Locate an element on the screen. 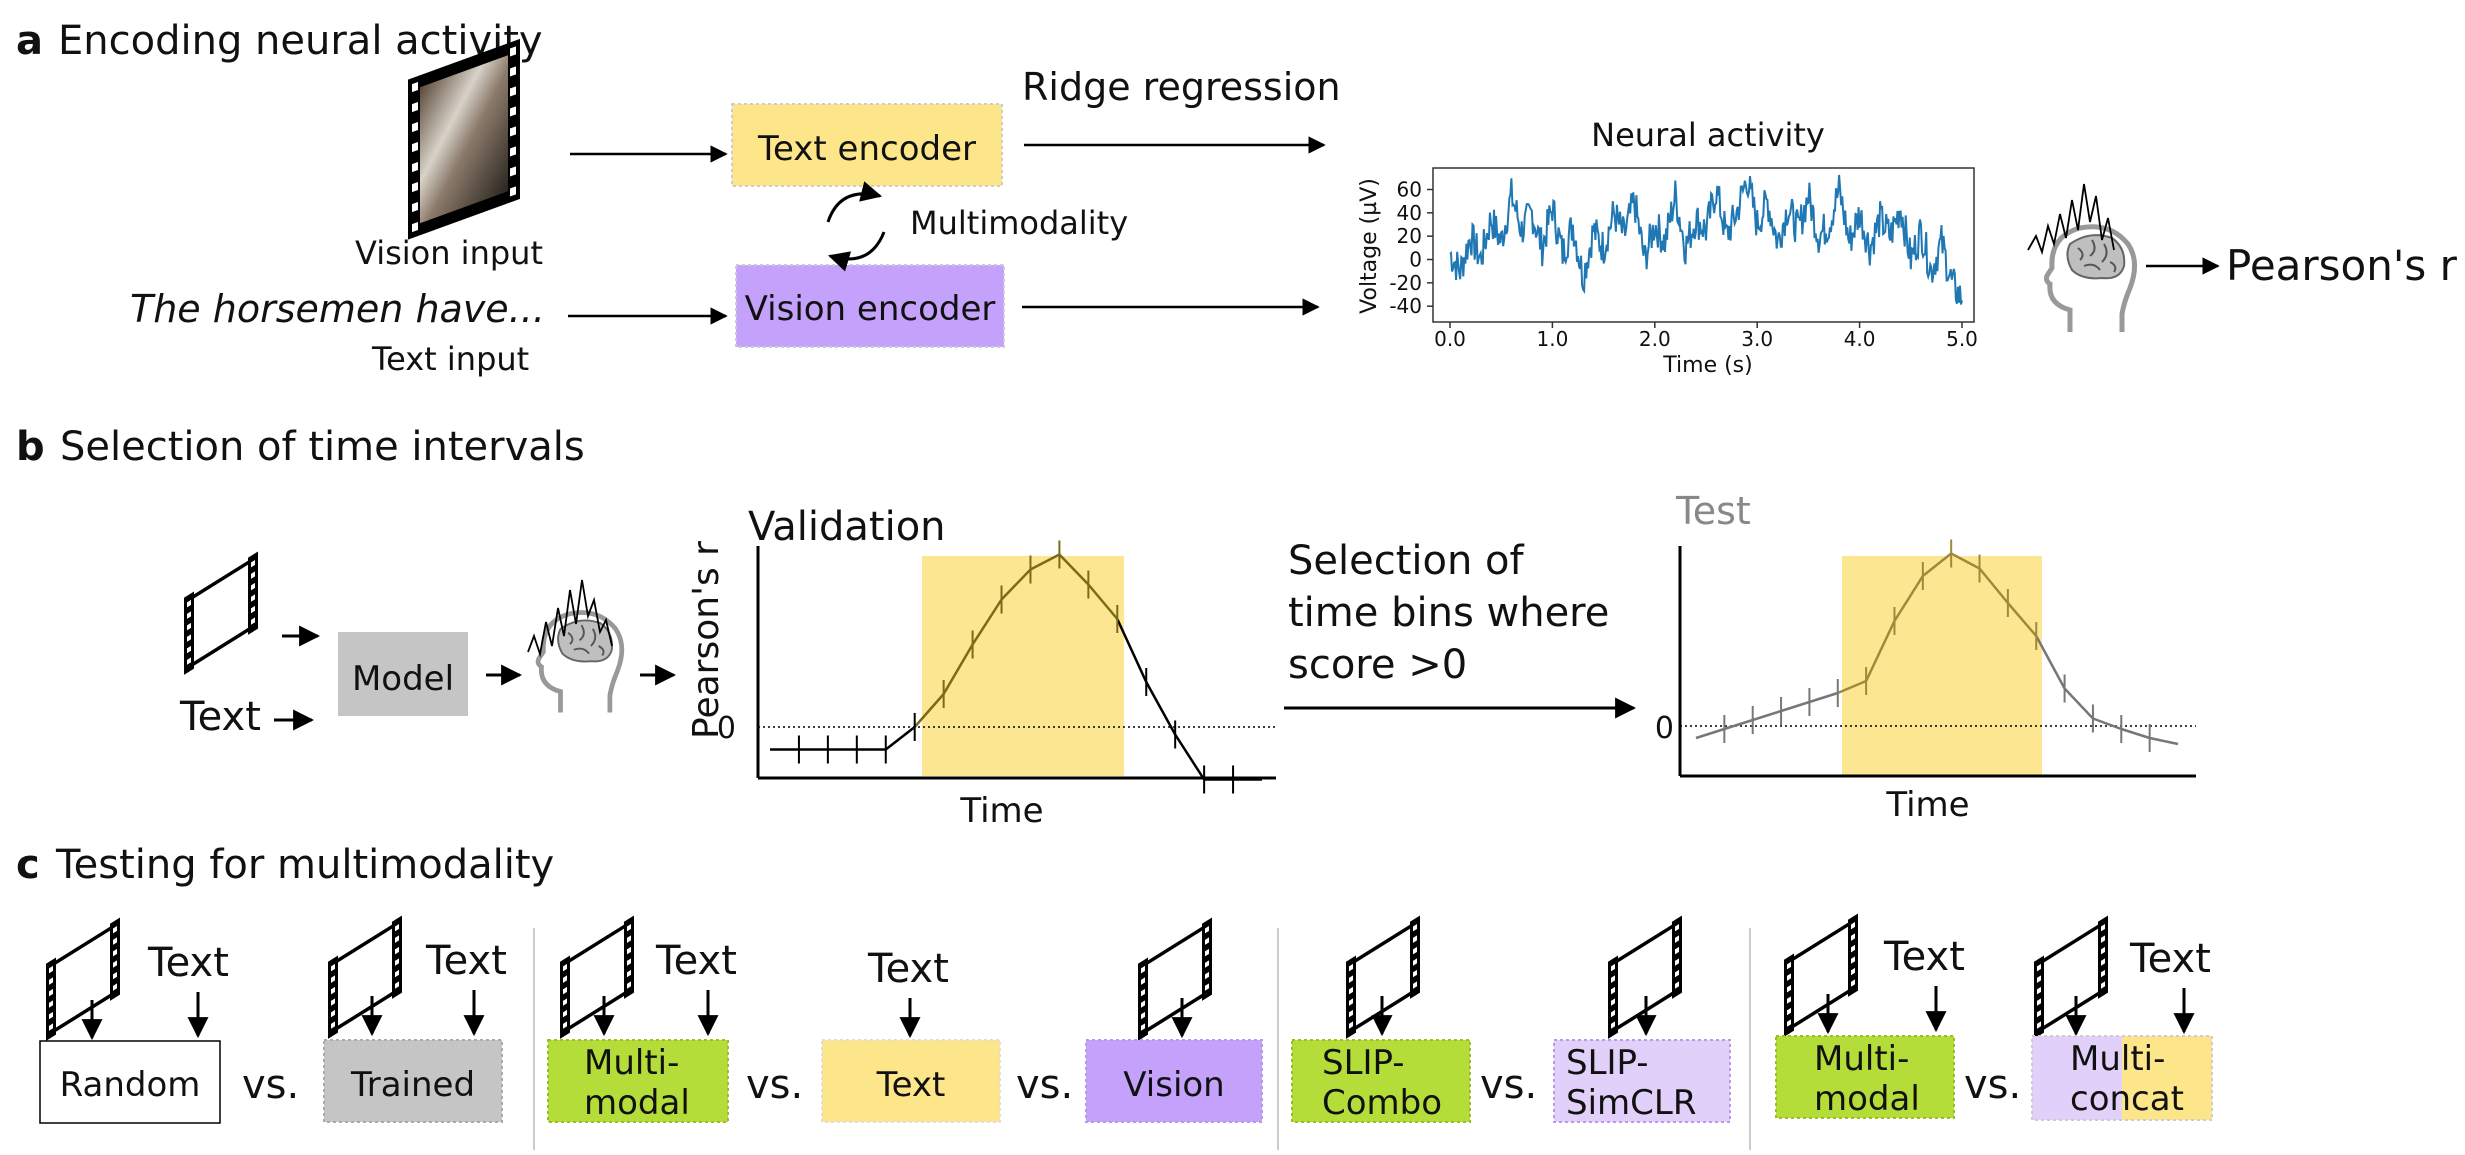  text-label-c9: Text is located at coordinates (2170, 959).